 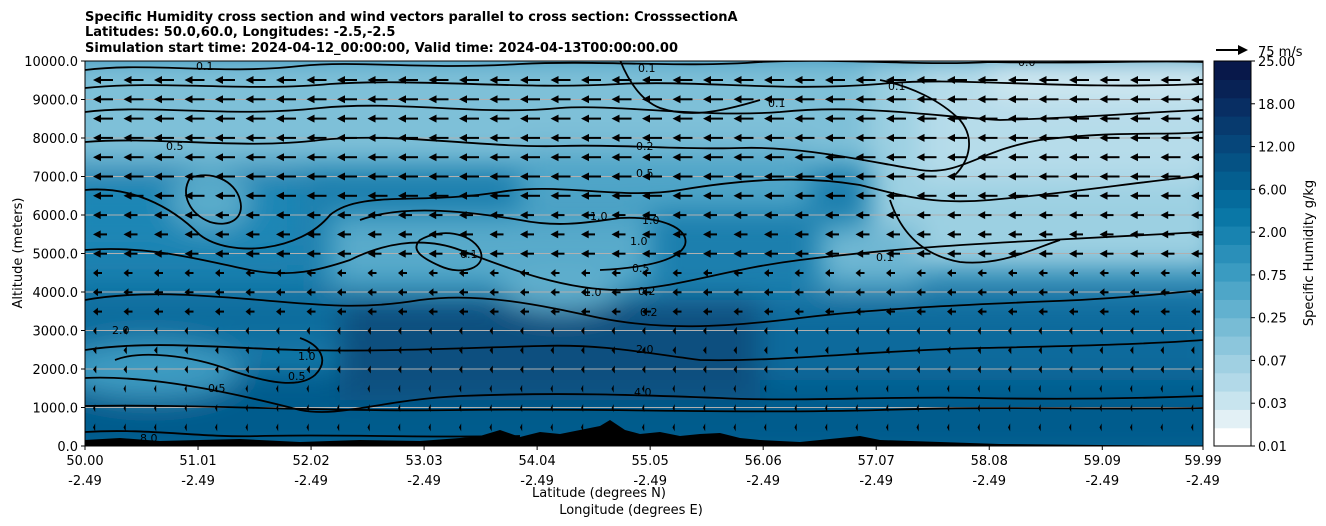 What do you see at coordinates (1280, 52) in the screenshot?
I see `quiver-key-label: 75 m/s` at bounding box center [1280, 52].